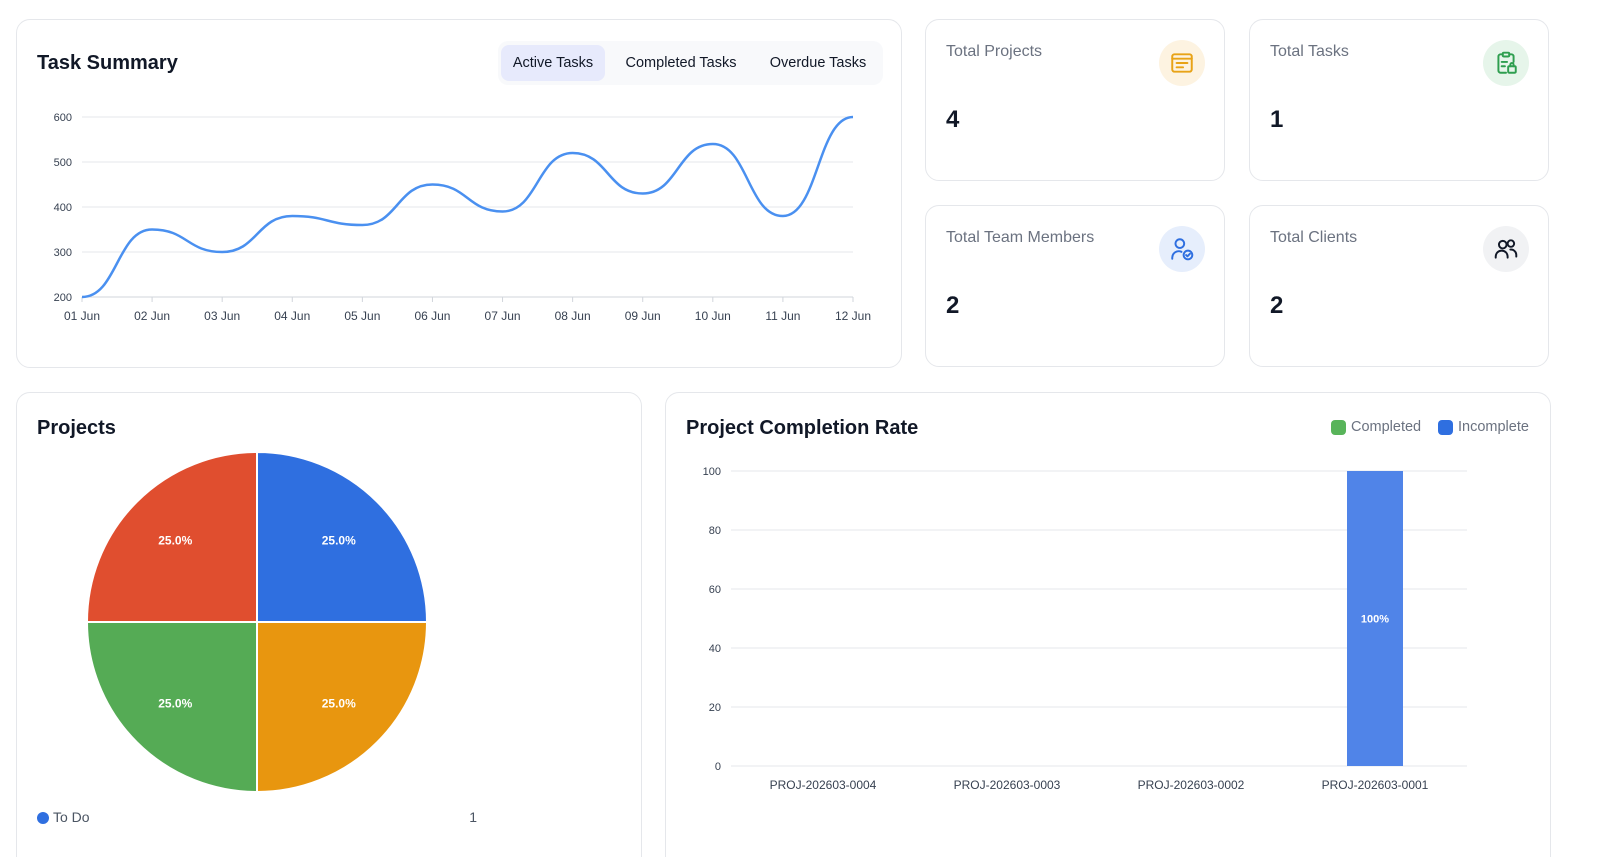 Image resolution: width=1610 pixels, height=857 pixels. What do you see at coordinates (715, 649) in the screenshot?
I see `y-tick-label: 40` at bounding box center [715, 649].